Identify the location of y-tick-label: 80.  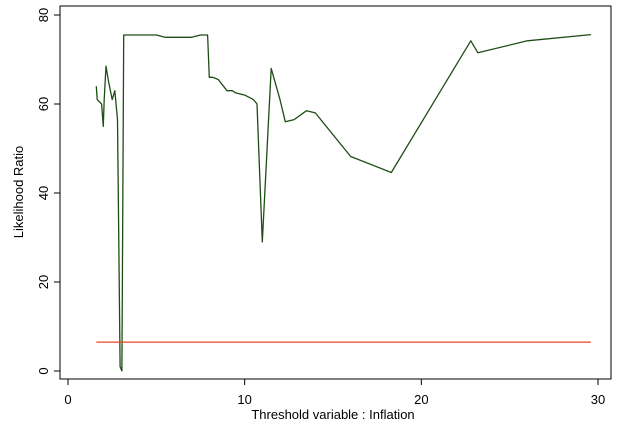
(43, 15).